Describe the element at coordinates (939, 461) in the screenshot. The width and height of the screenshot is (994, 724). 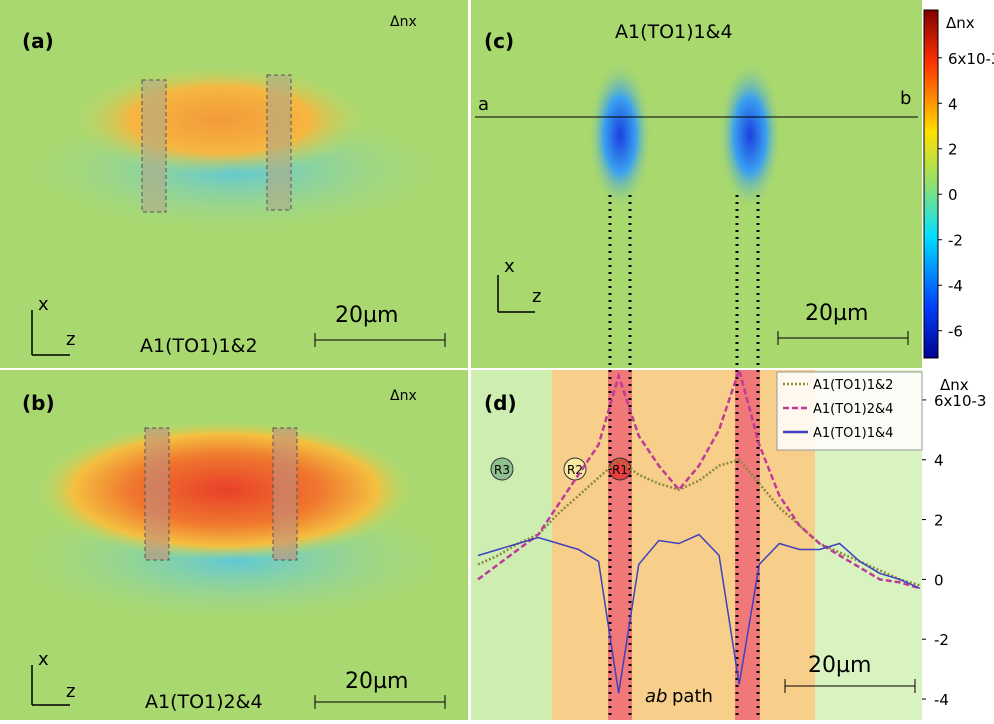
I see `y-tick-label: 4` at that location.